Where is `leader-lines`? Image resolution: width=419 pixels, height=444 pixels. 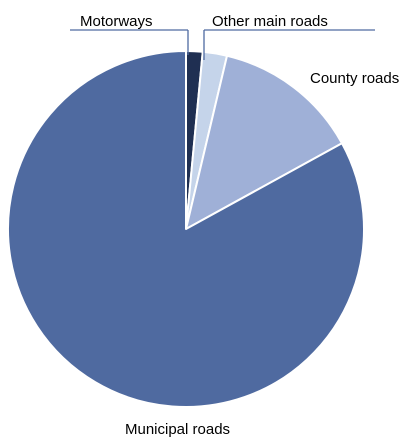
leader-lines is located at coordinates (222, 44).